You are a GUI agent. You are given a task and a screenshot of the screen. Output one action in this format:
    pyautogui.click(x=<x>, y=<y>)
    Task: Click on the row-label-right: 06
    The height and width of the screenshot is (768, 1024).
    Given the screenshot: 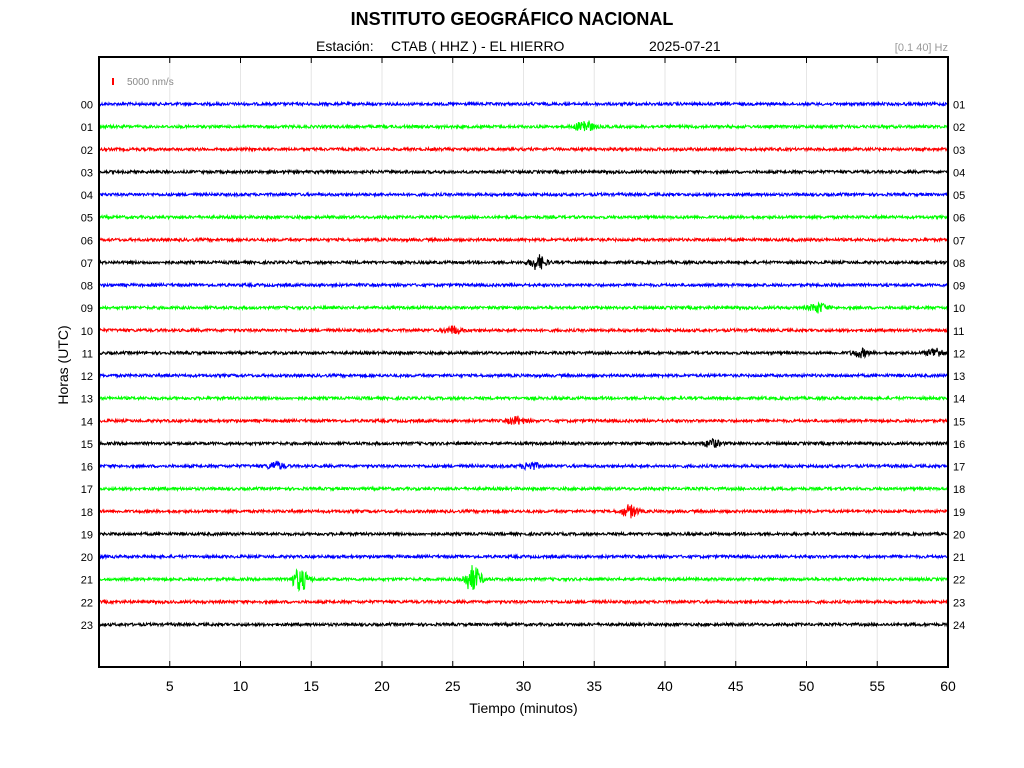 What is the action you would take?
    pyautogui.click(x=959, y=219)
    